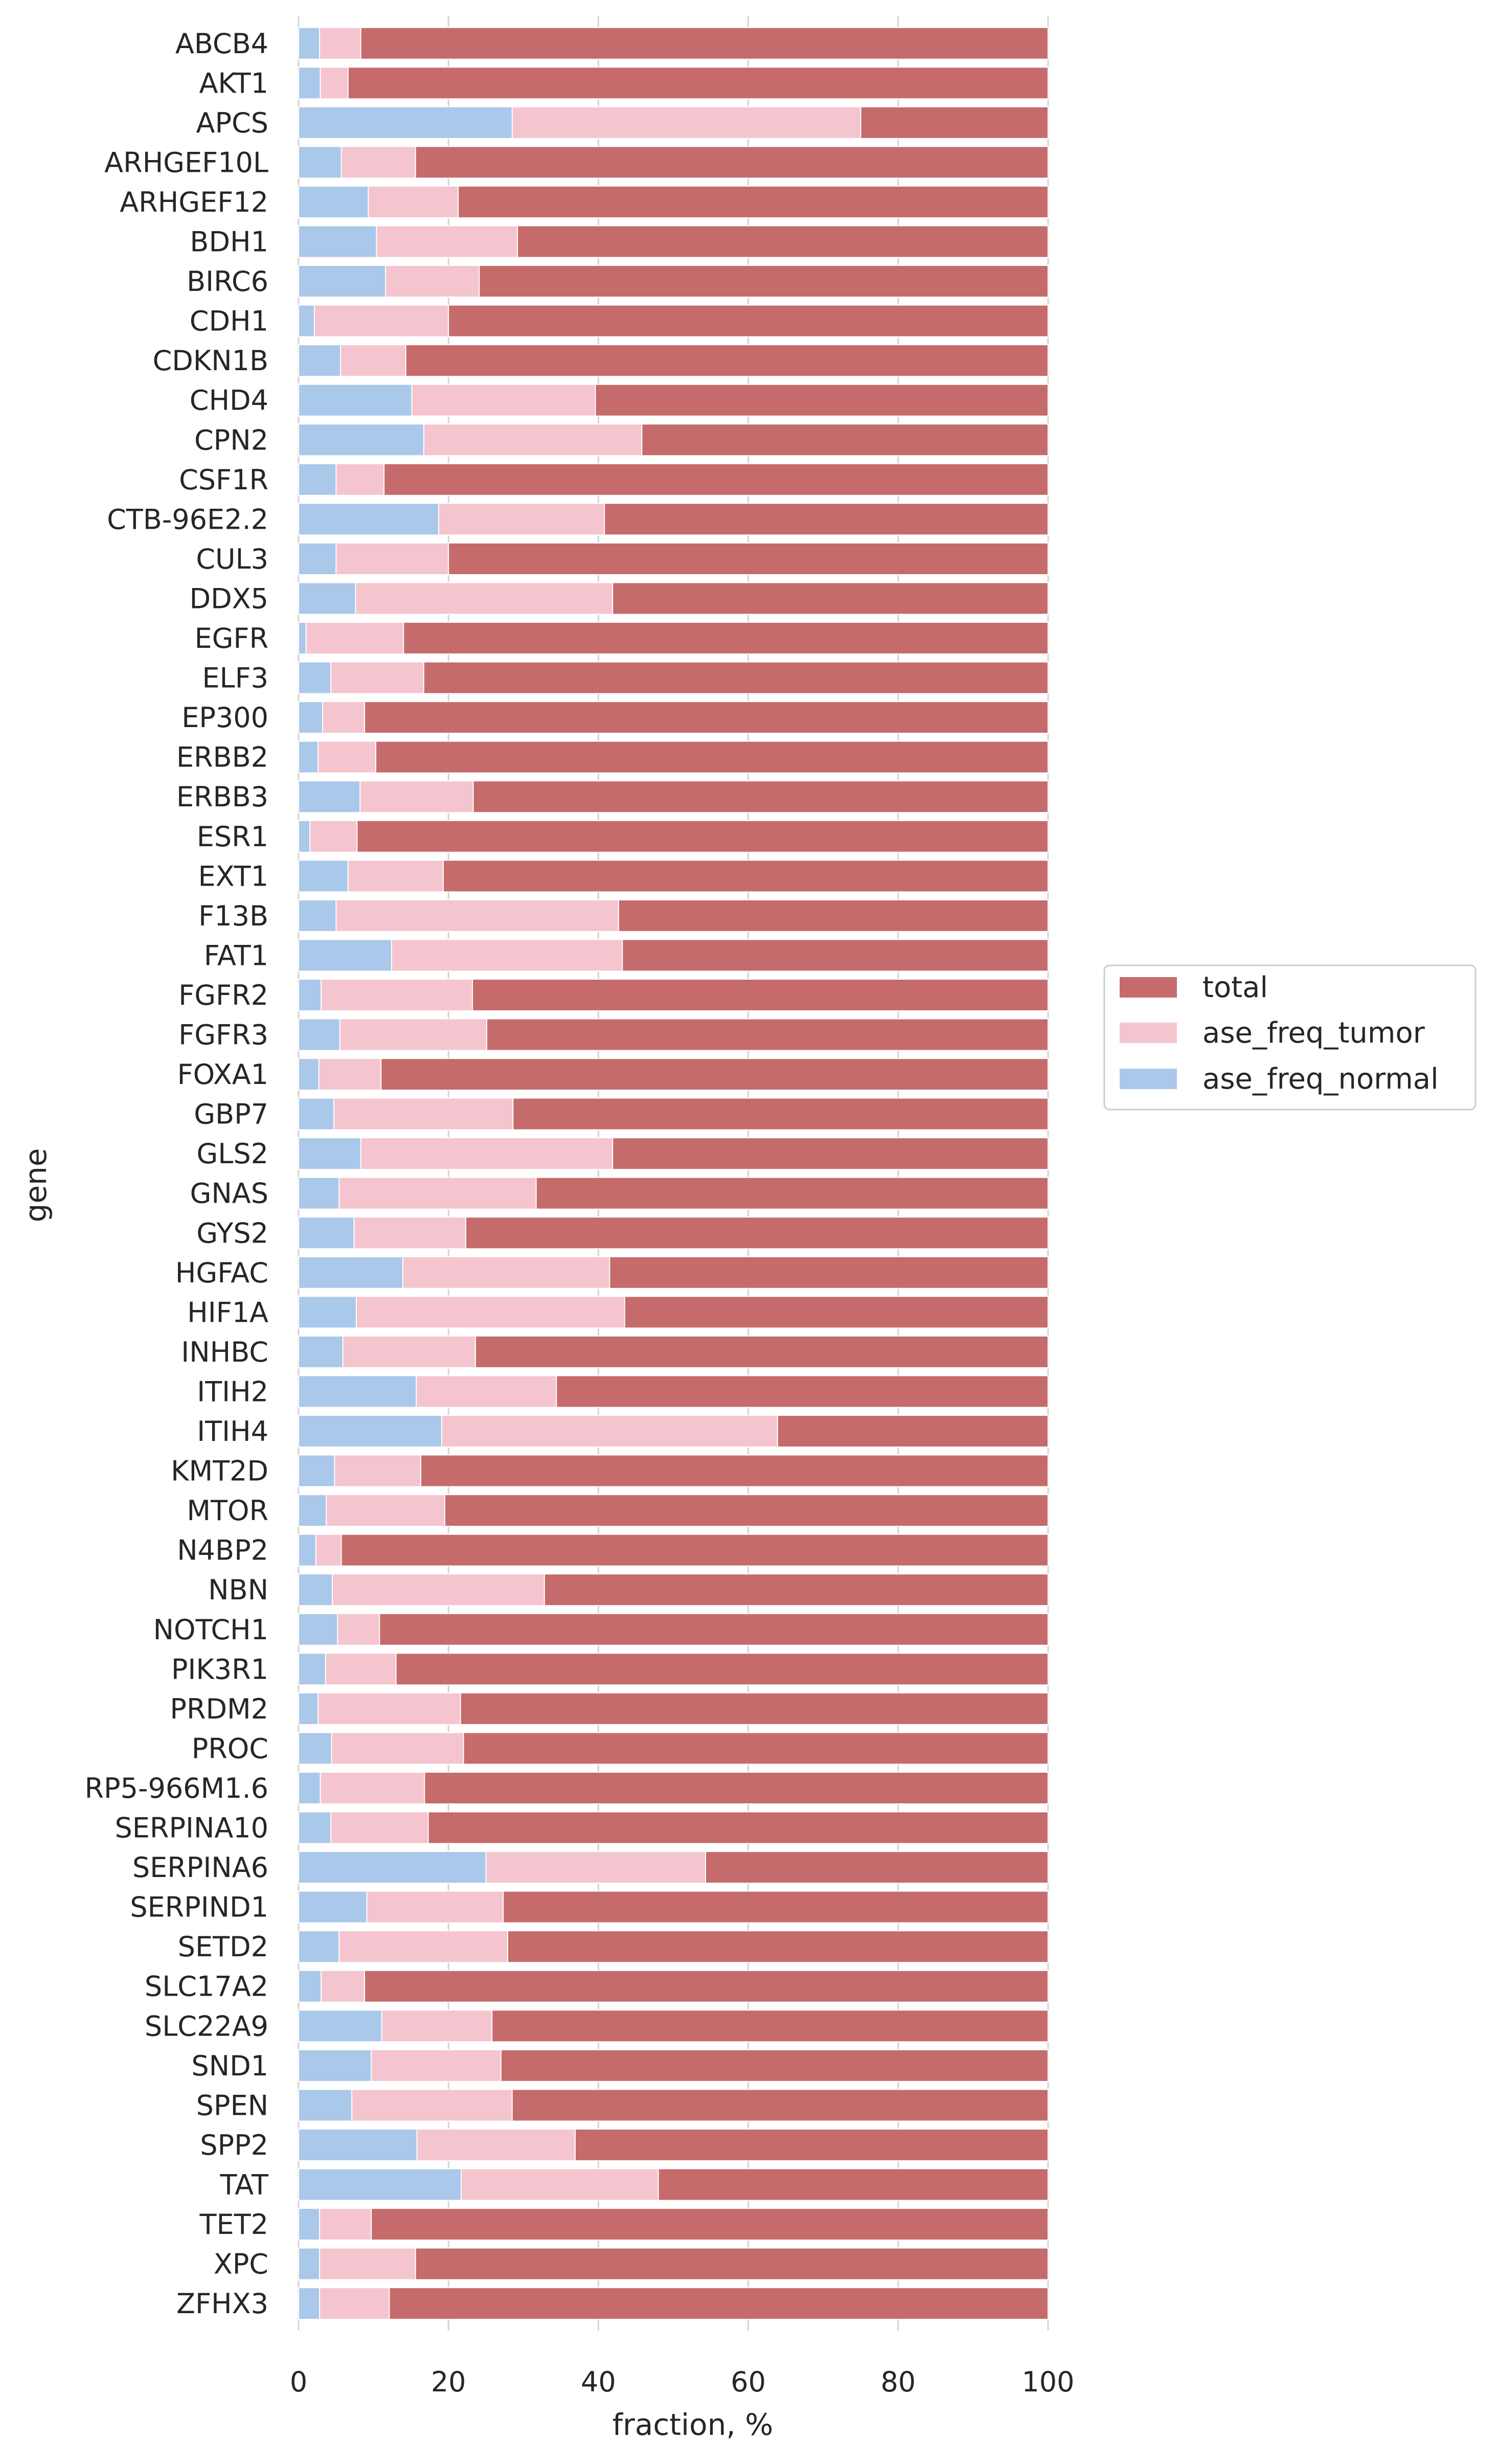 The image size is (1499, 2464). What do you see at coordinates (421, 1590) in the screenshot?
I see `bar-ase-freq-tumor-nbn` at bounding box center [421, 1590].